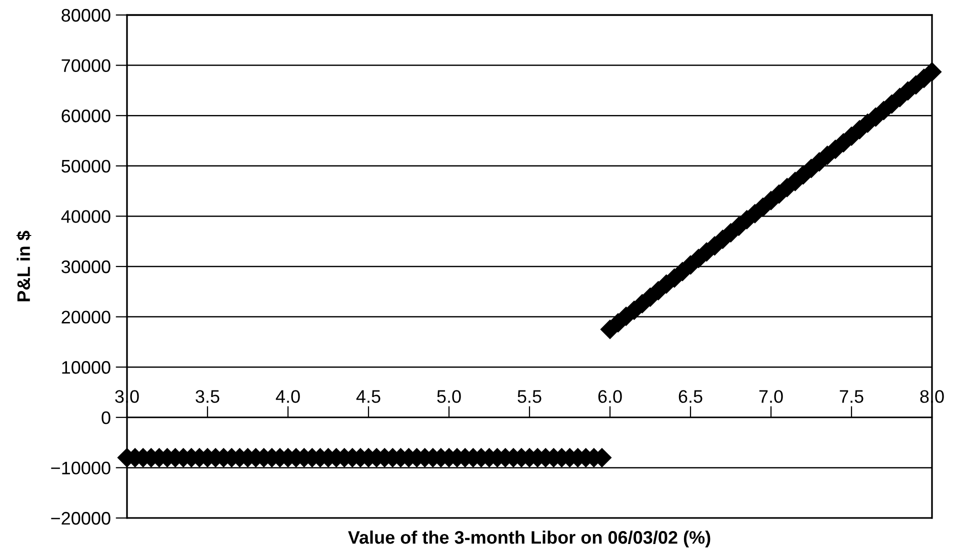 The height and width of the screenshot is (560, 954). What do you see at coordinates (80, 518) in the screenshot?
I see `y-tick-label: −20000` at bounding box center [80, 518].